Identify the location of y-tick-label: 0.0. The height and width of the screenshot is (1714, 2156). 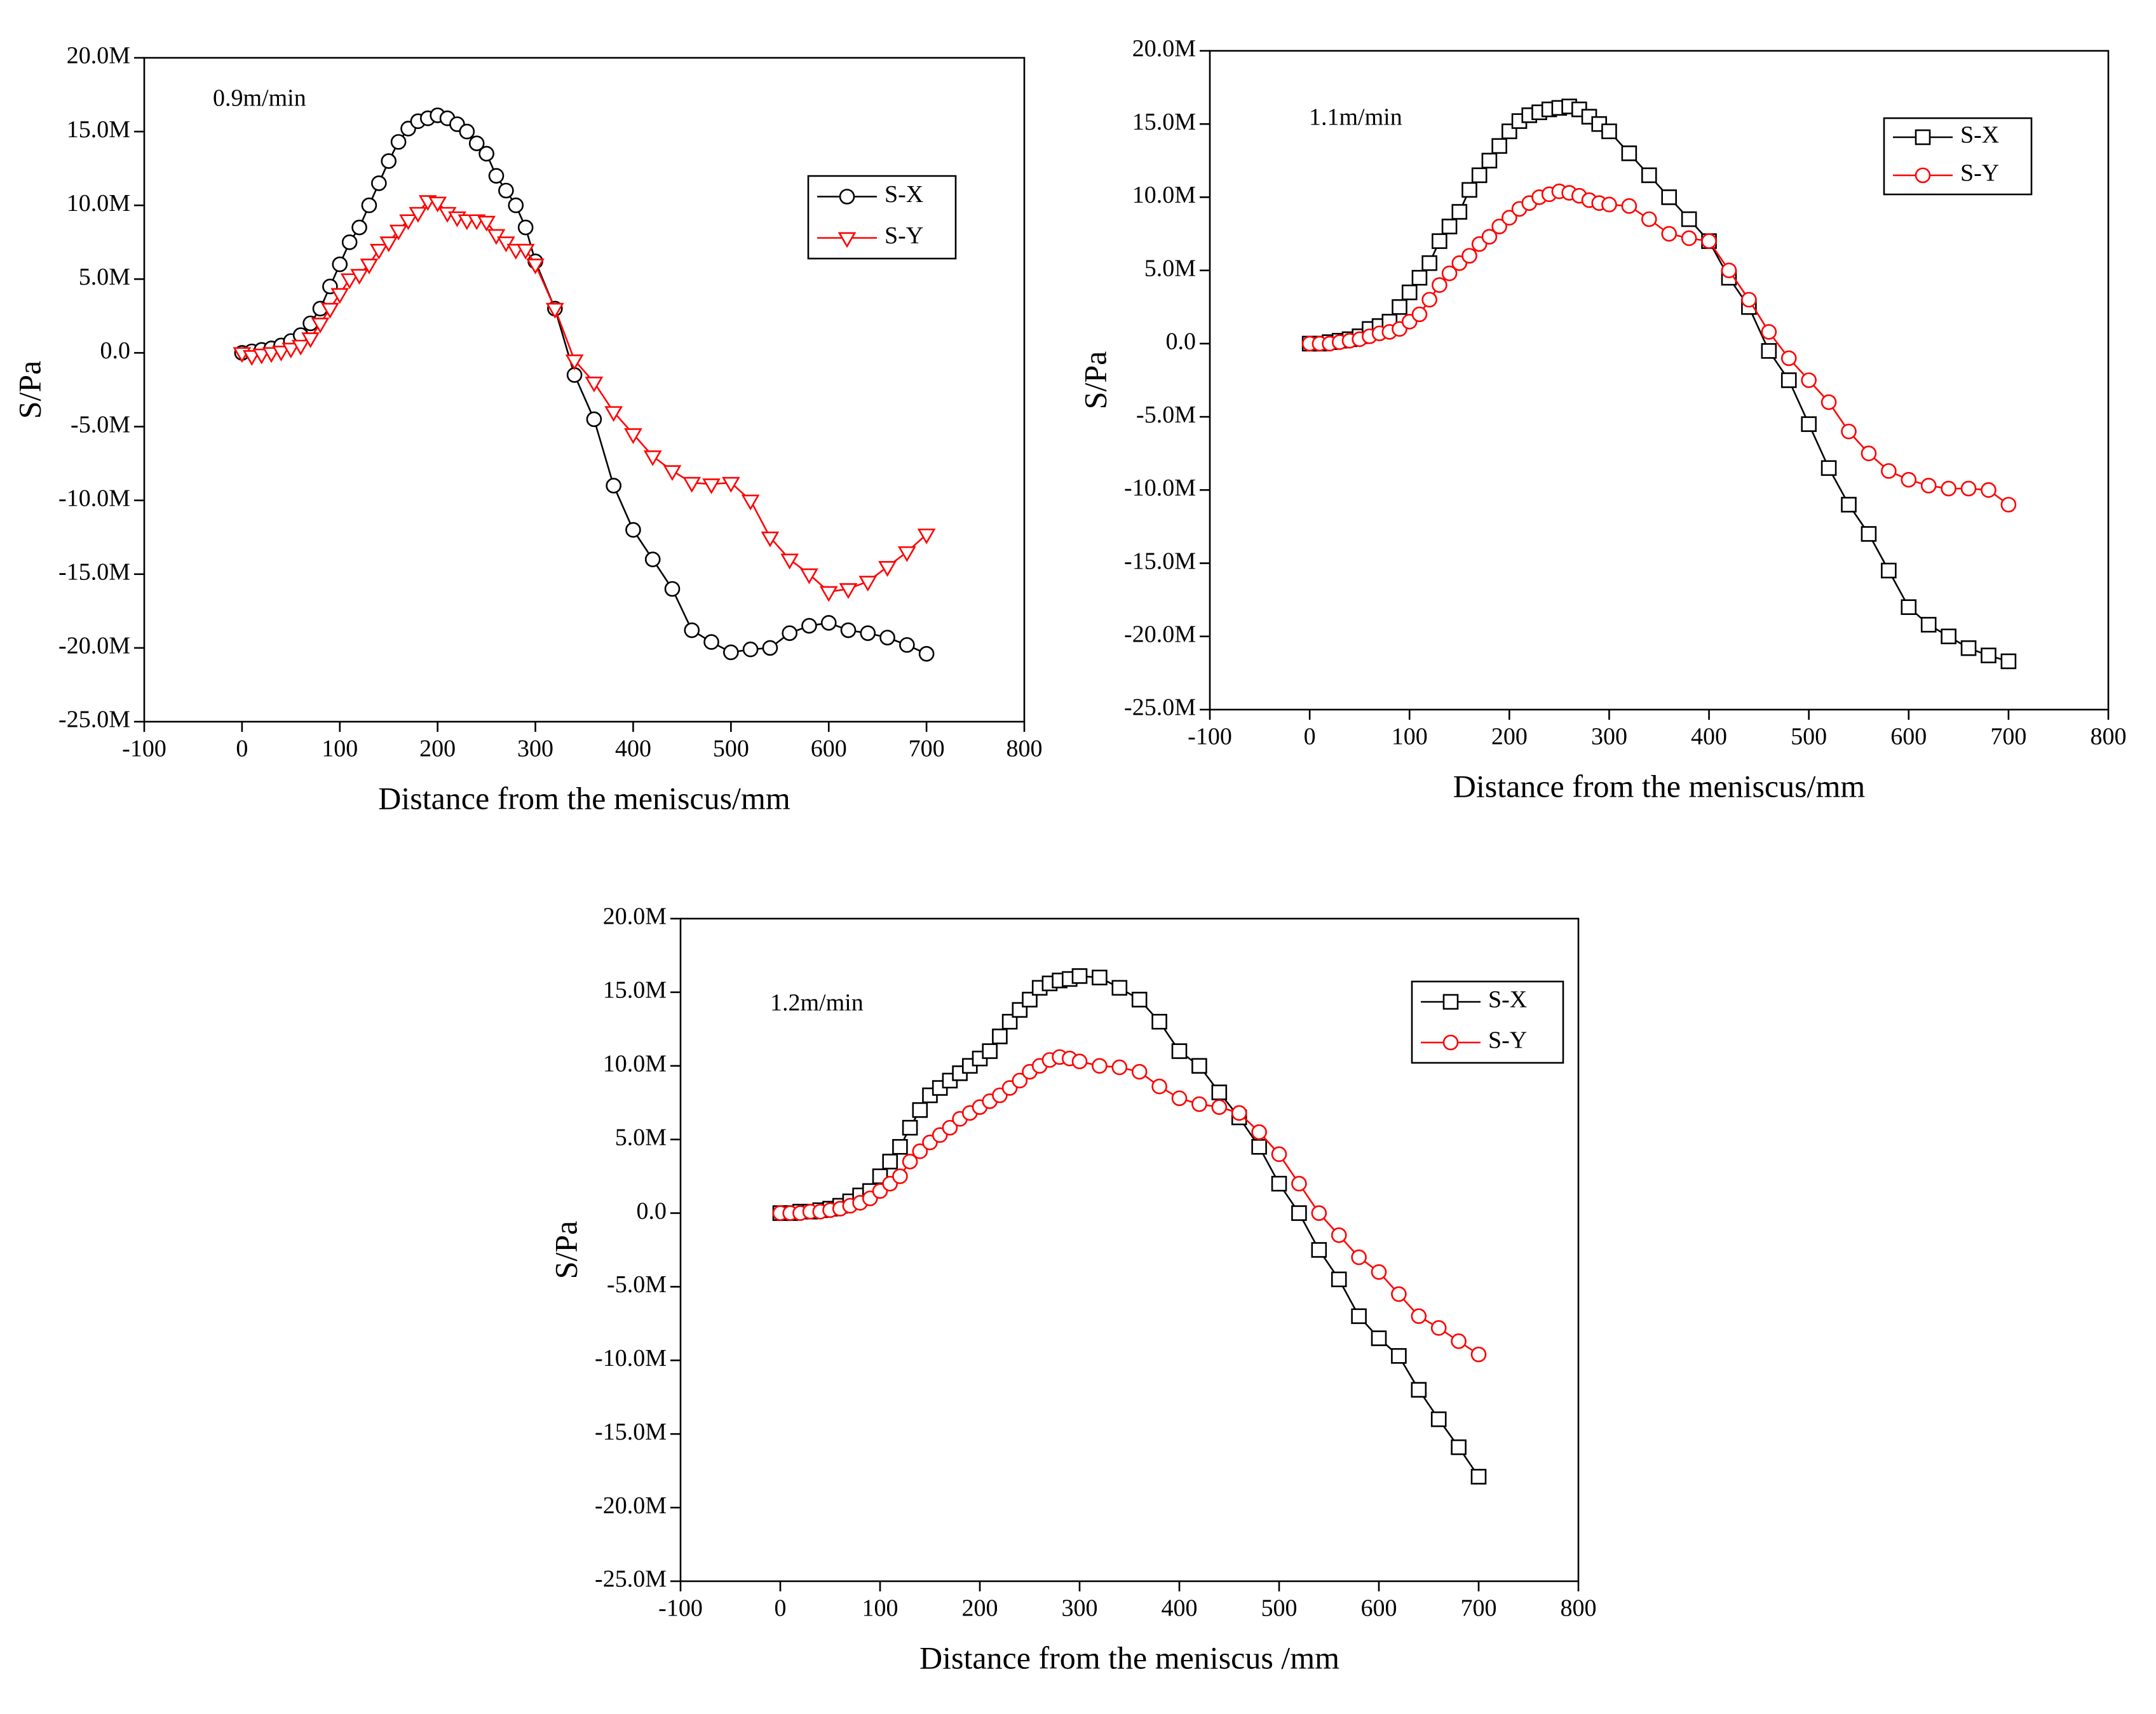
(1181, 341).